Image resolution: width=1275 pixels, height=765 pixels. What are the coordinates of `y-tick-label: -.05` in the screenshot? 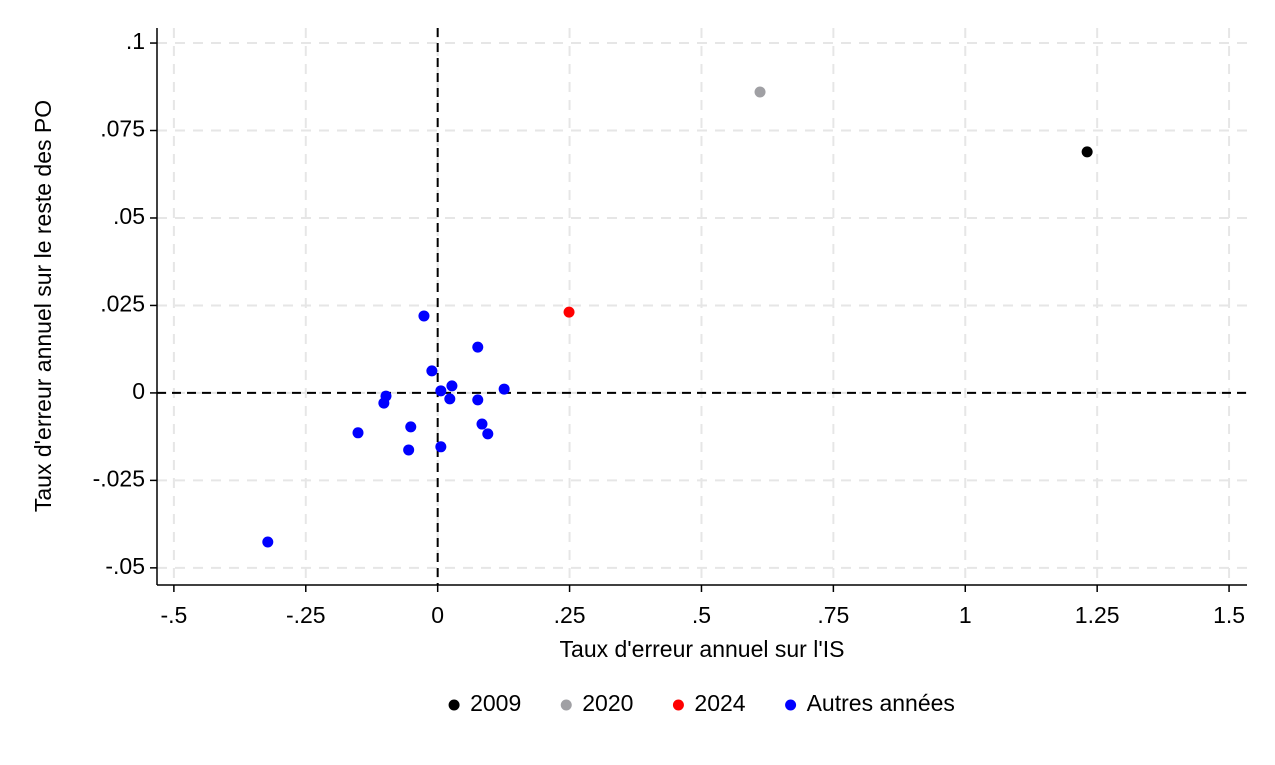 It's located at (125, 566).